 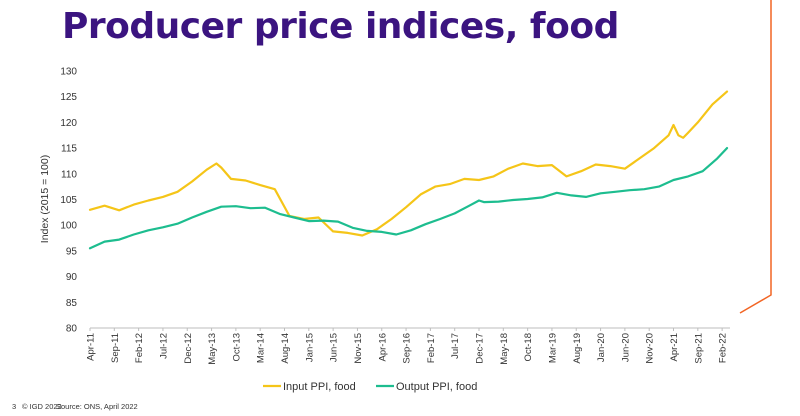 I want to click on x-tick-label: Apr-16, so click(x=382, y=347).